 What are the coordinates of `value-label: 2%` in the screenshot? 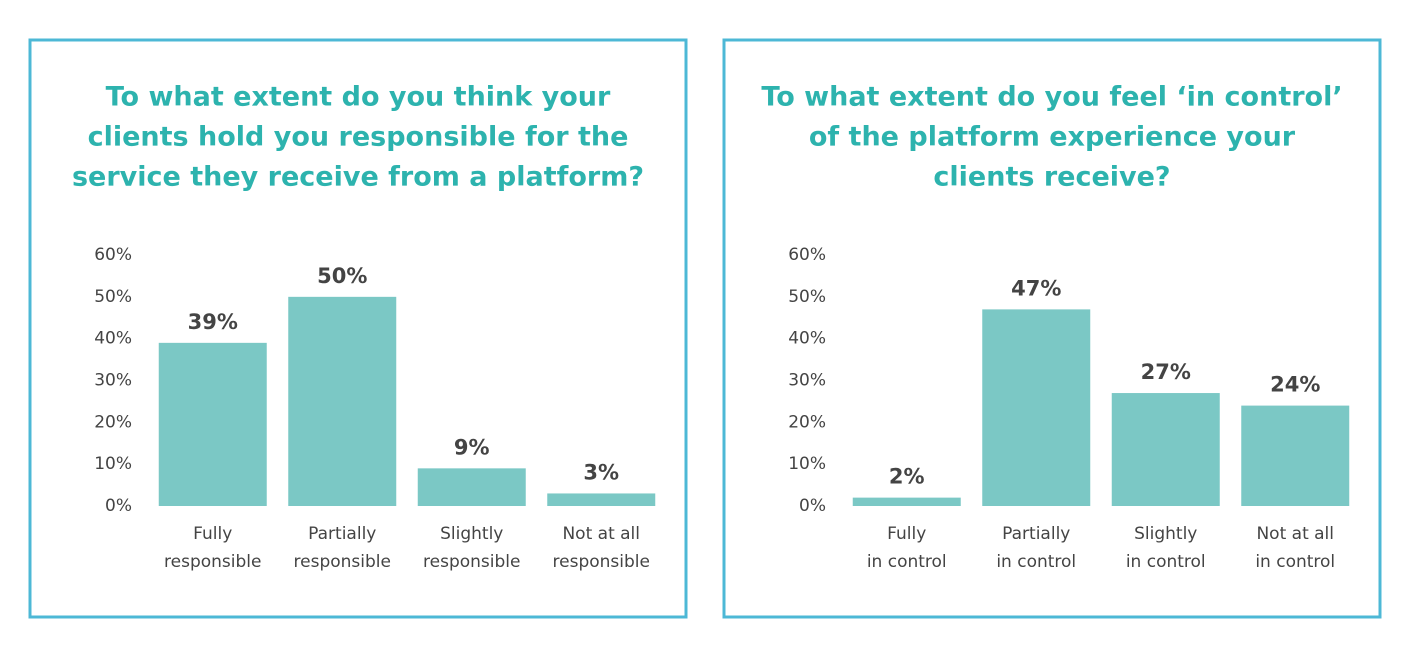 It's located at (907, 477).